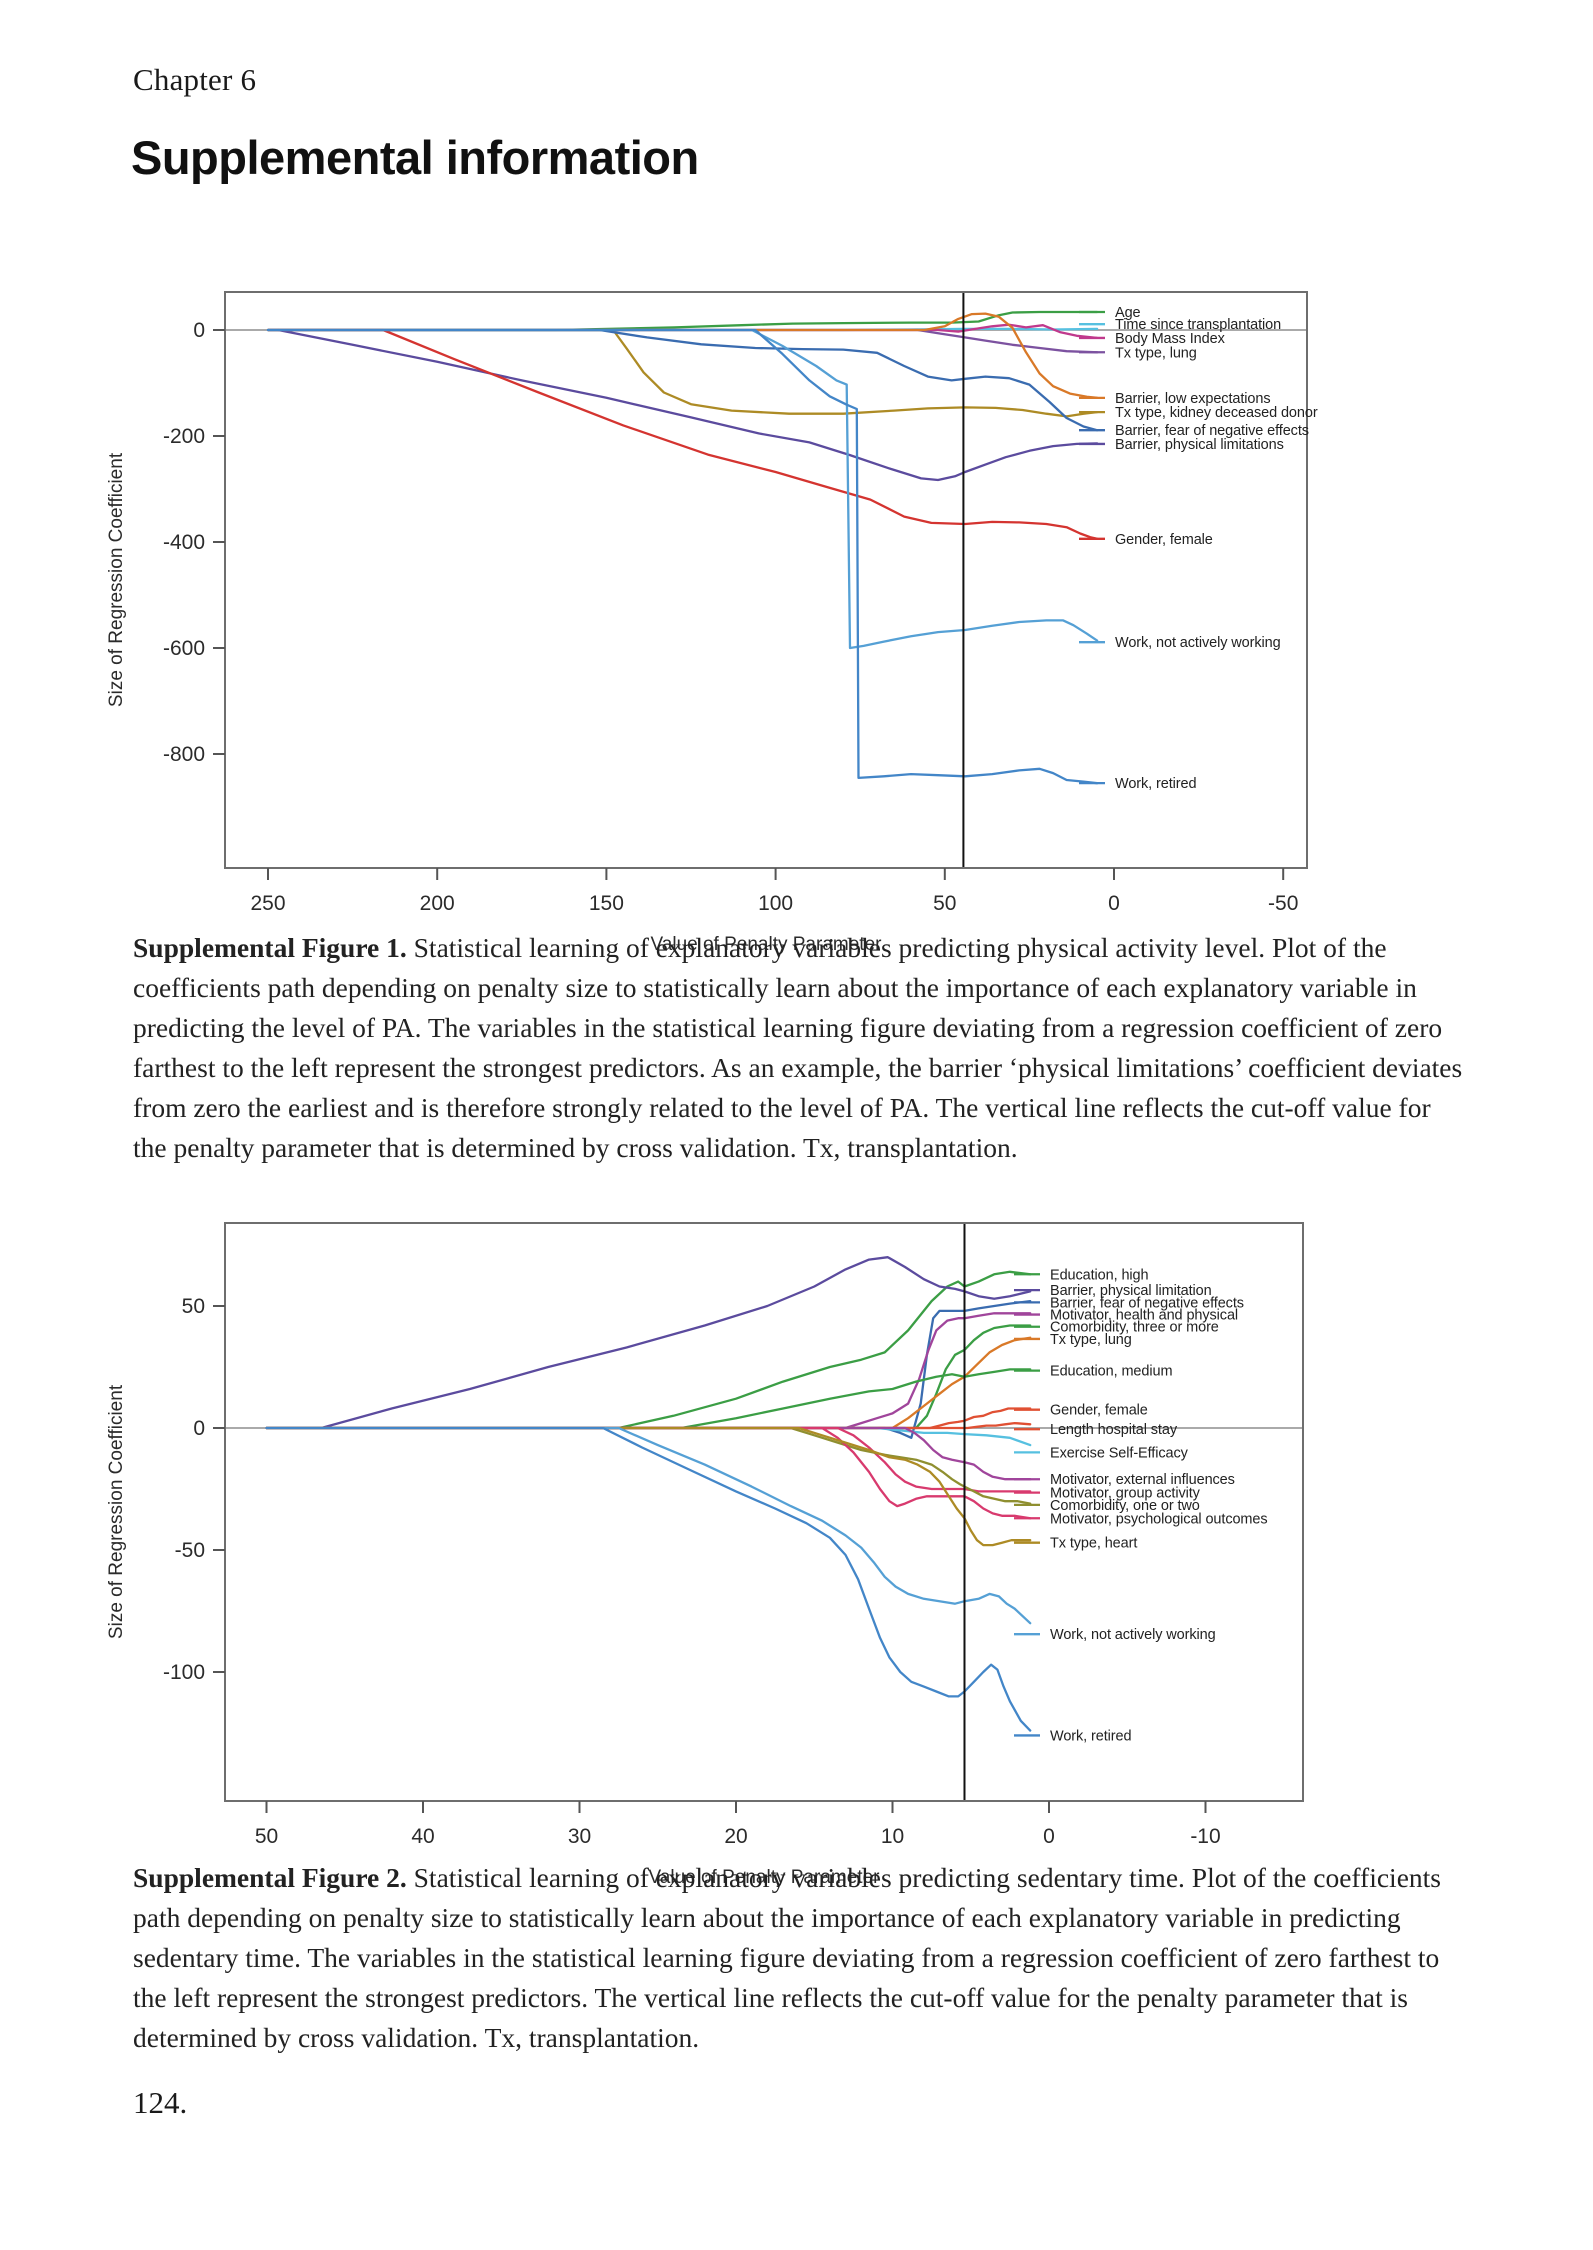  Describe the element at coordinates (1111, 1372) in the screenshot. I see `series-label-education-medium: Education, medium` at that location.